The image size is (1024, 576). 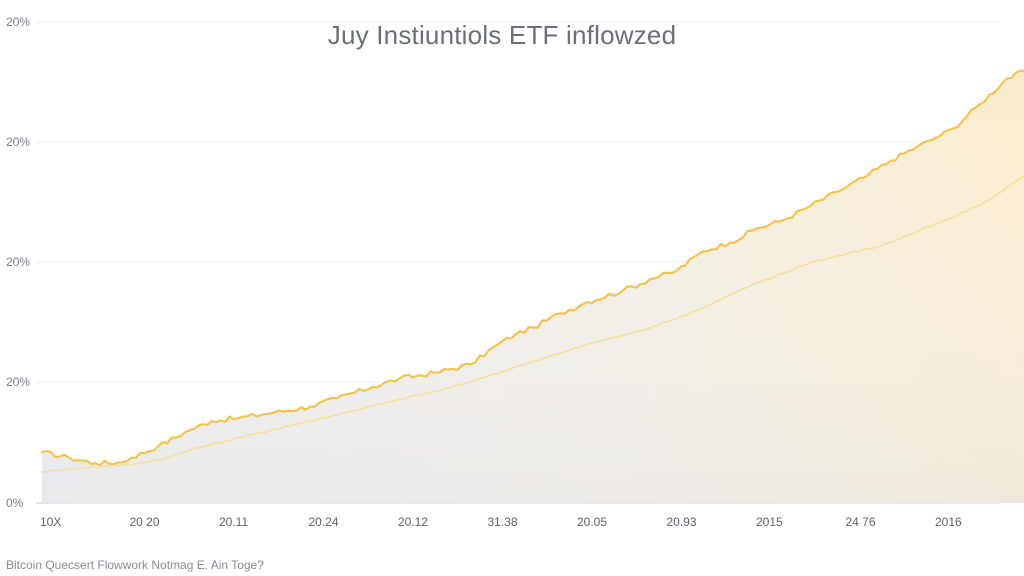 I want to click on x-tick-label: 24 76, so click(x=861, y=522).